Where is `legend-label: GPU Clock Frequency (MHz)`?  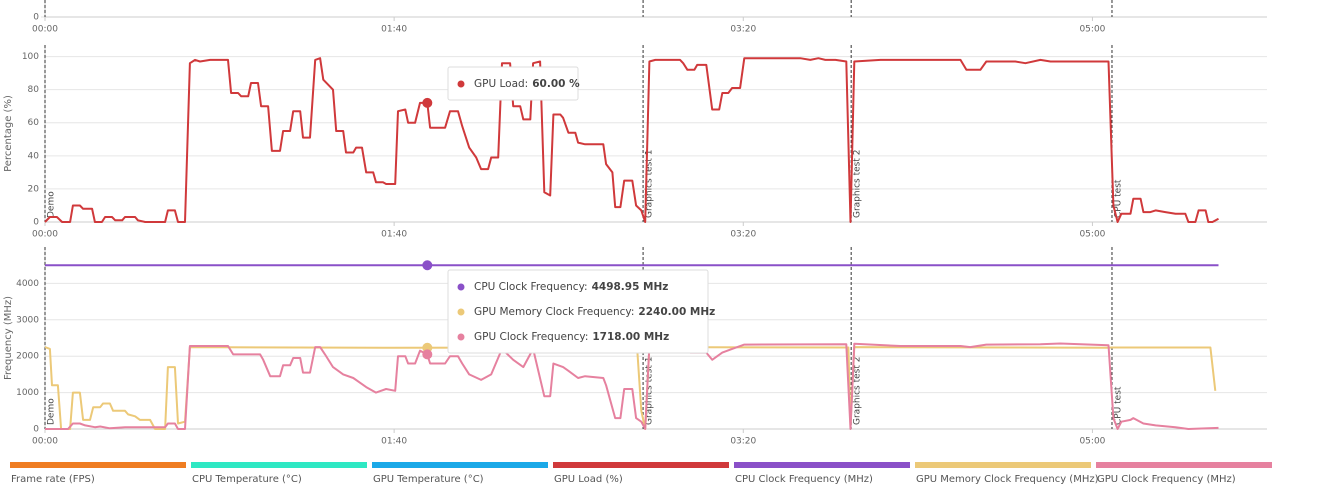
legend-label: GPU Clock Frequency (MHz) is located at coordinates (1166, 479).